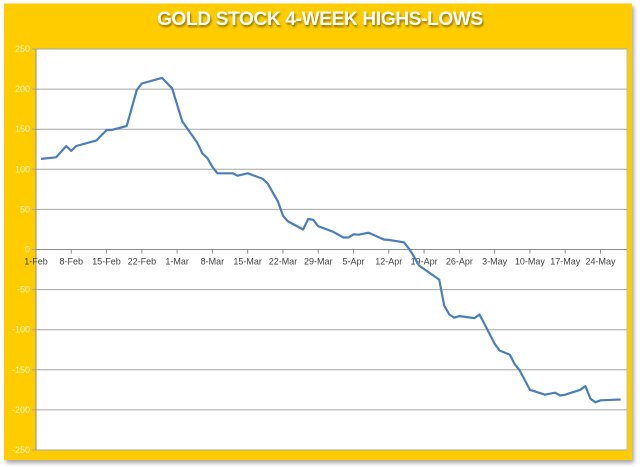  Describe the element at coordinates (36, 262) in the screenshot. I see `x-tick-label: 1-Feb` at that location.